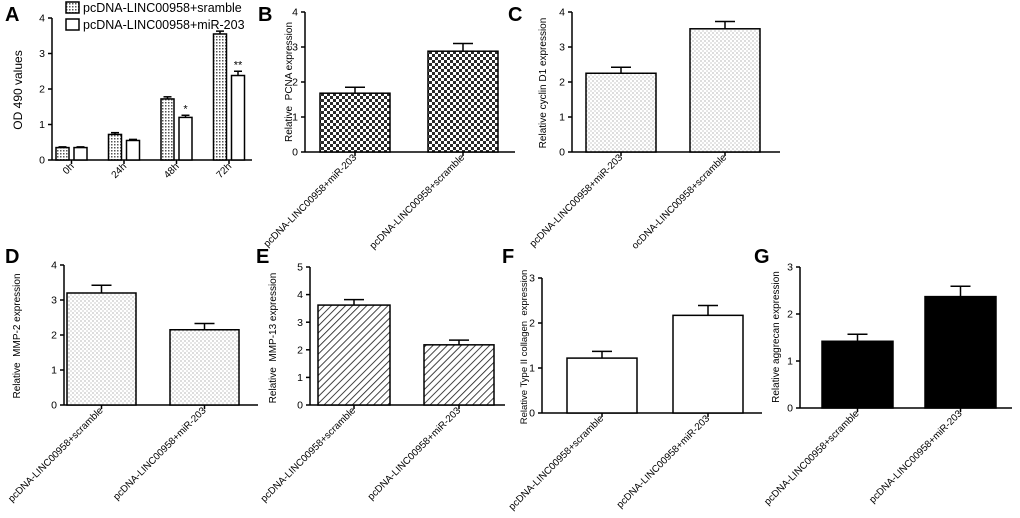 The image size is (1020, 518). Describe the element at coordinates (273, 338) in the screenshot. I see `y-axis-label: Relative MMP-13 expression` at that location.